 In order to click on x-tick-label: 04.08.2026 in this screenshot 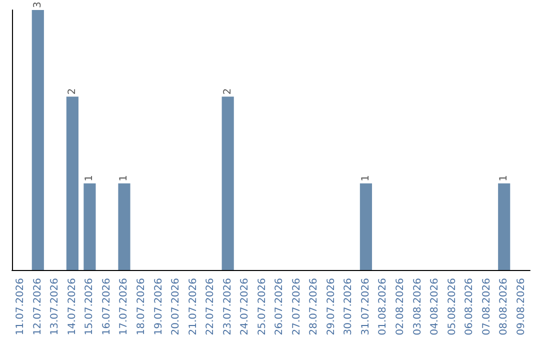, I will do `click(435, 307)`.